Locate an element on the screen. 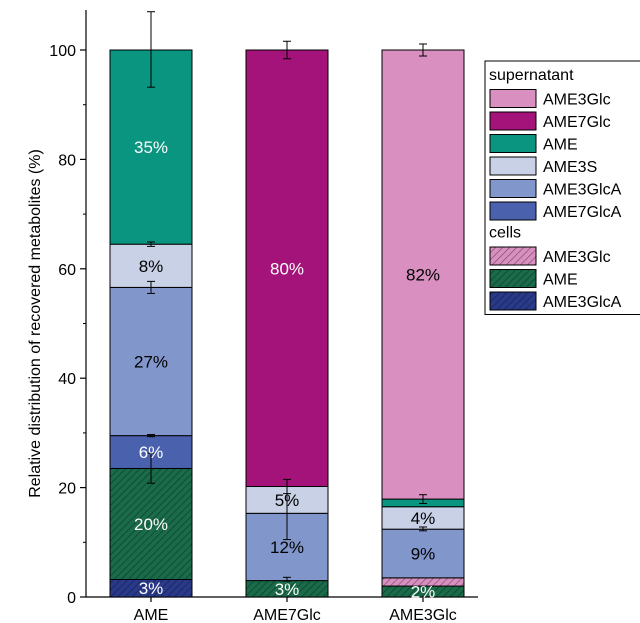 The width and height of the screenshot is (640, 623). legend-group-title: supernatant is located at coordinates (531, 75).